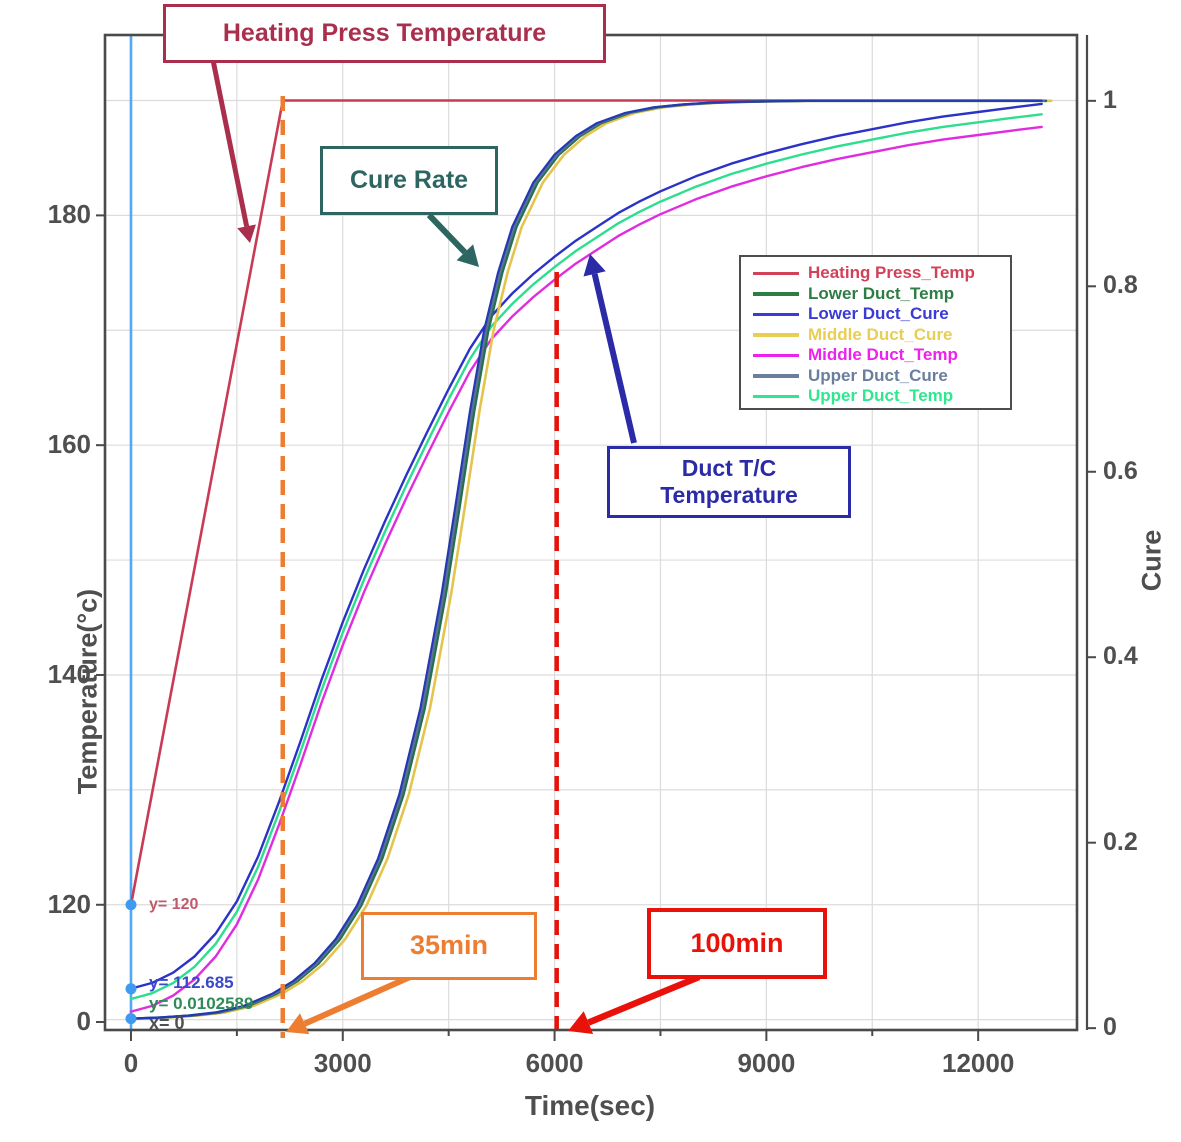 The height and width of the screenshot is (1142, 1181). I want to click on legend-item: Lower Duct_Temp, so click(881, 294).